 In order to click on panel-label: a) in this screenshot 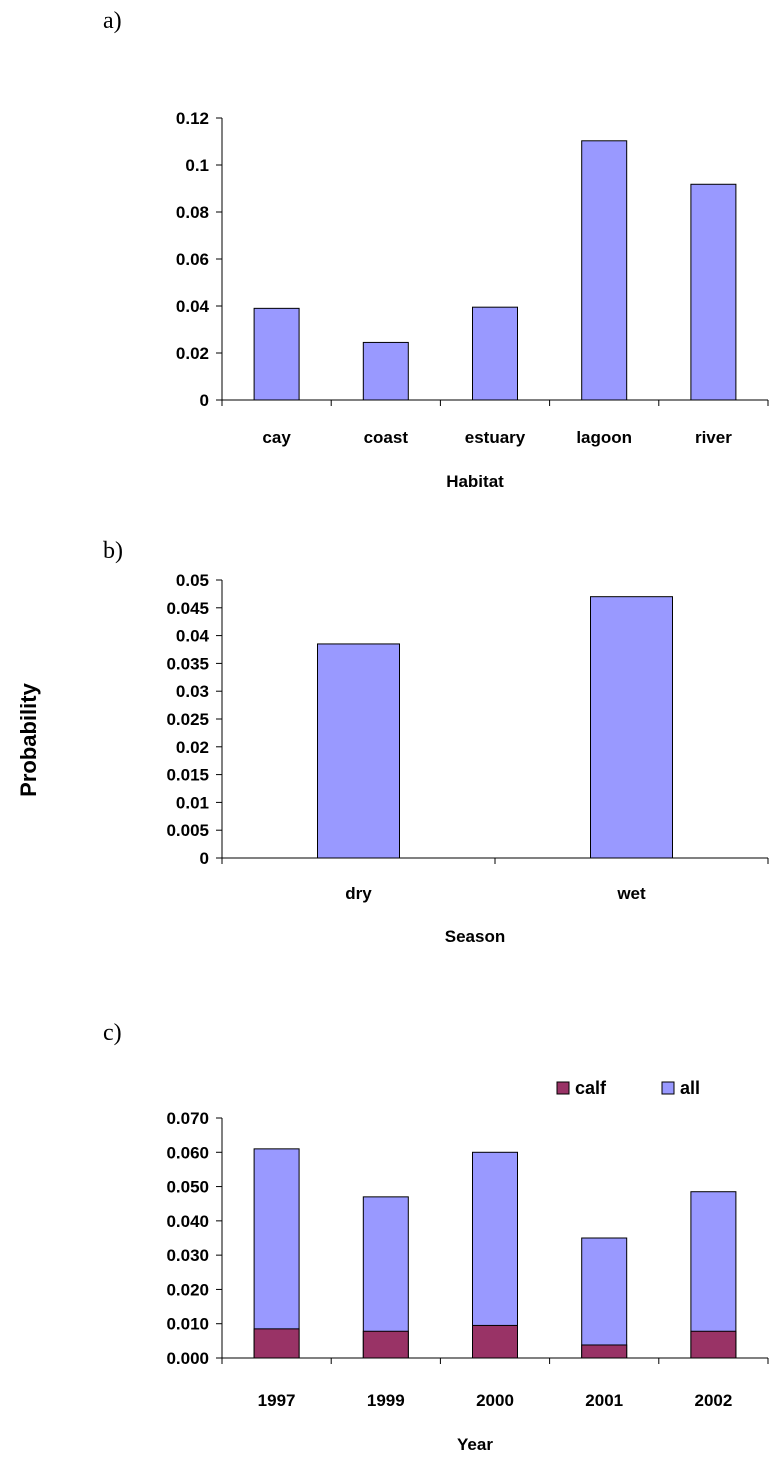, I will do `click(112, 21)`.